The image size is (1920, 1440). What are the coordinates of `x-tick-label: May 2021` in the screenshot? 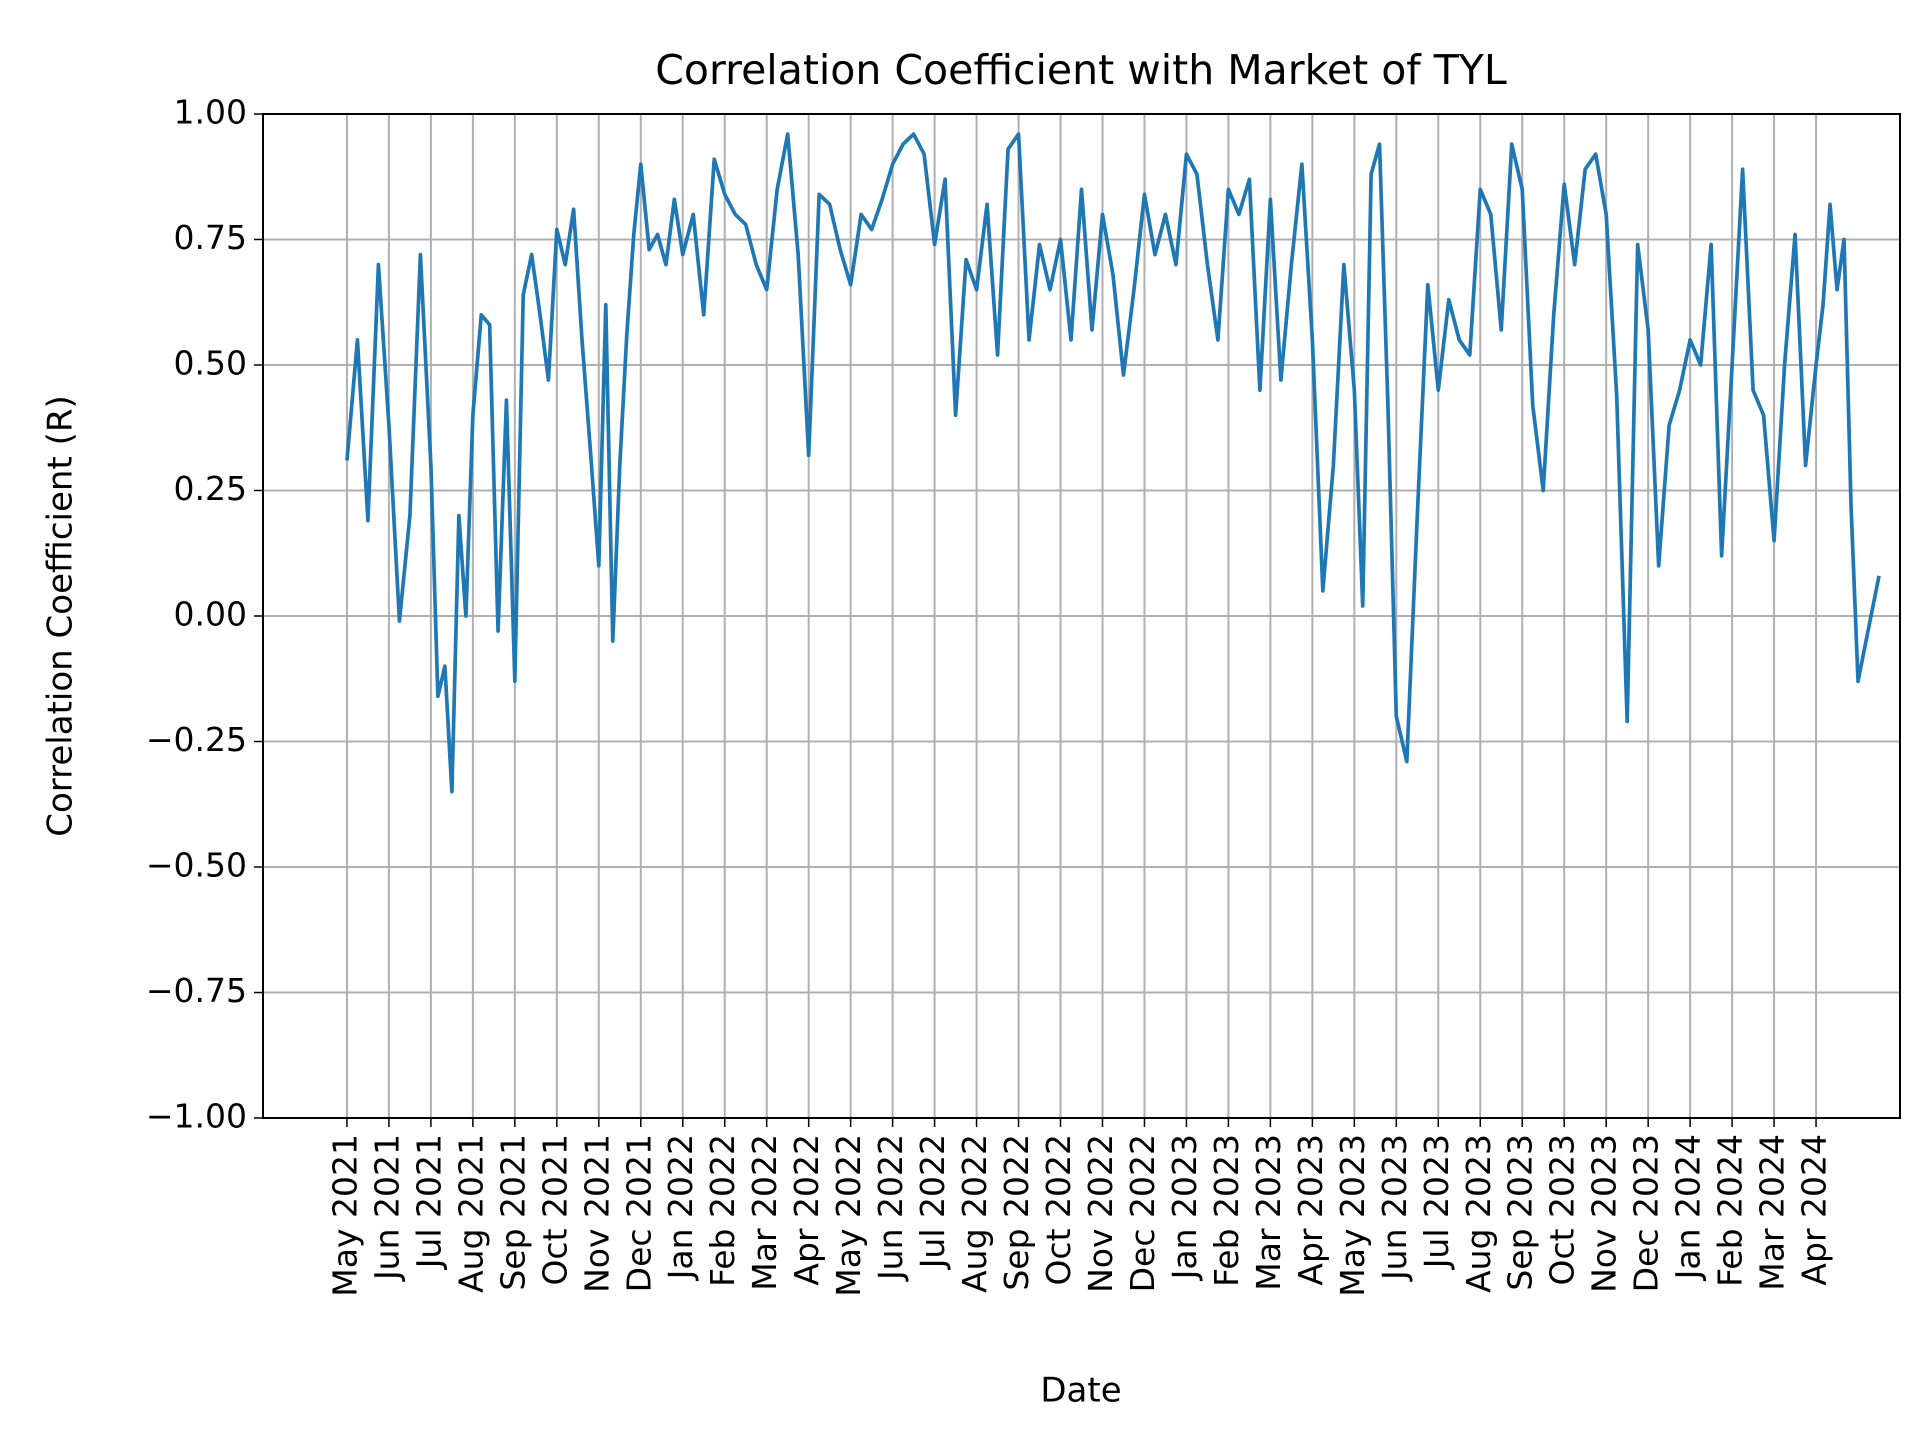 It's located at (344, 1215).